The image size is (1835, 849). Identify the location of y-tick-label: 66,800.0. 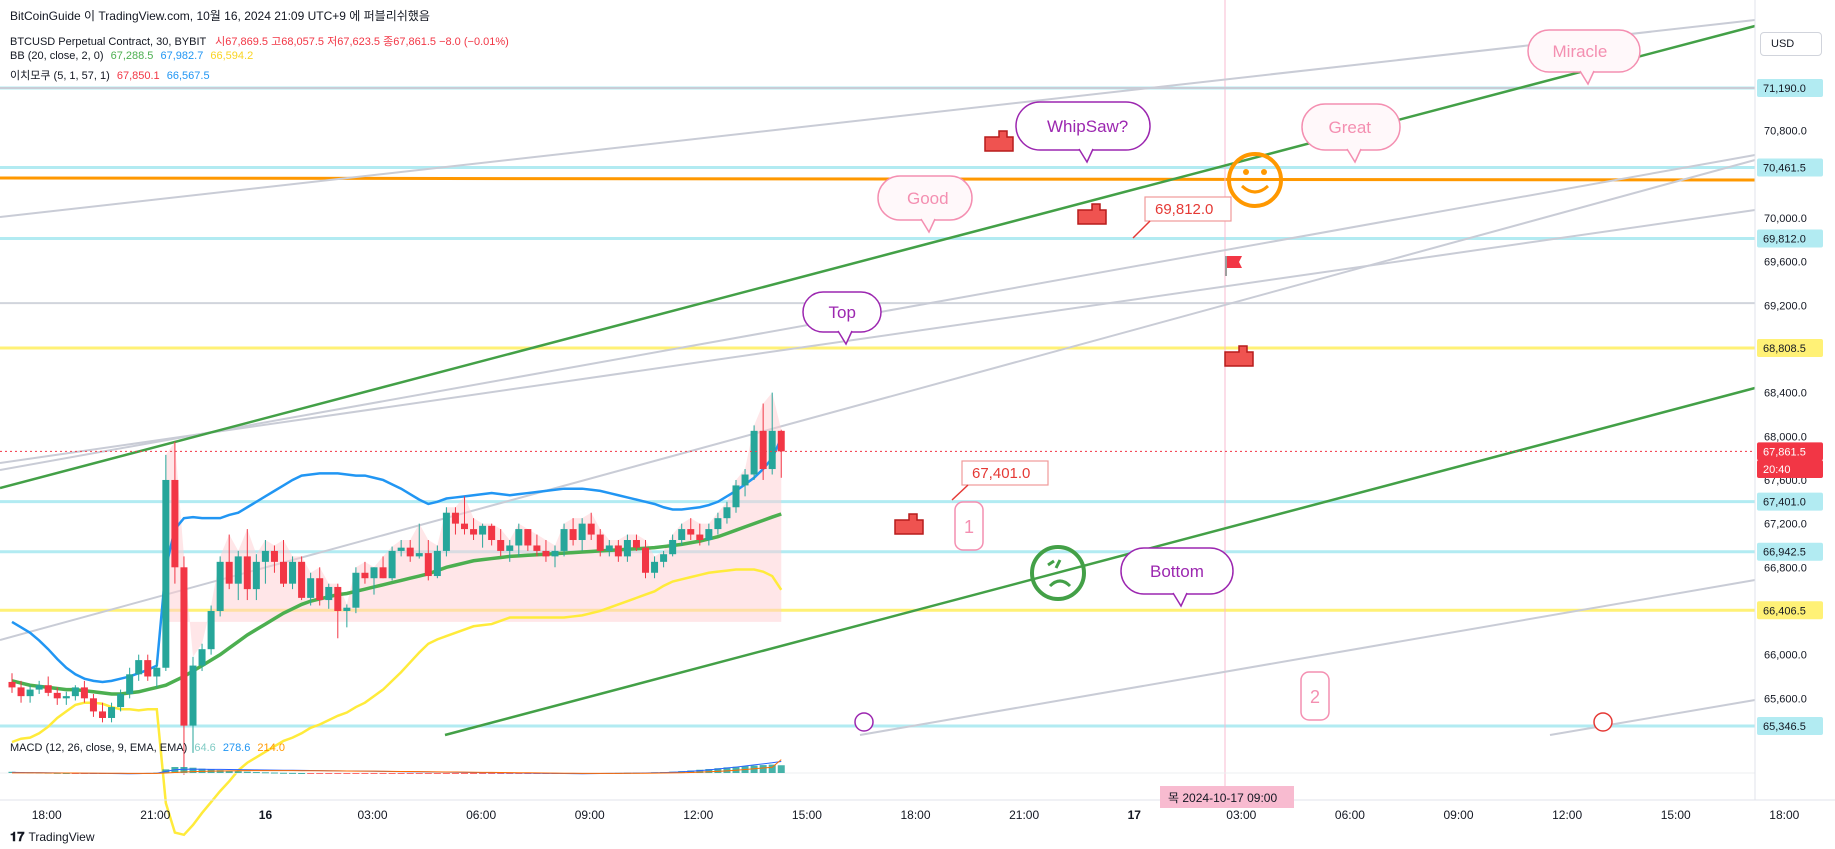
(1785, 568).